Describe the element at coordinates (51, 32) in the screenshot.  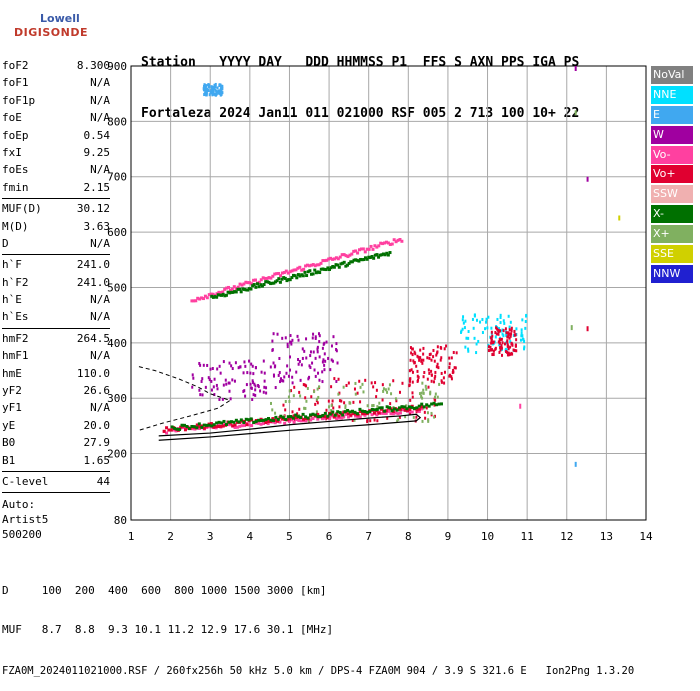
I see `logo-line2: DIGISONDE` at that location.